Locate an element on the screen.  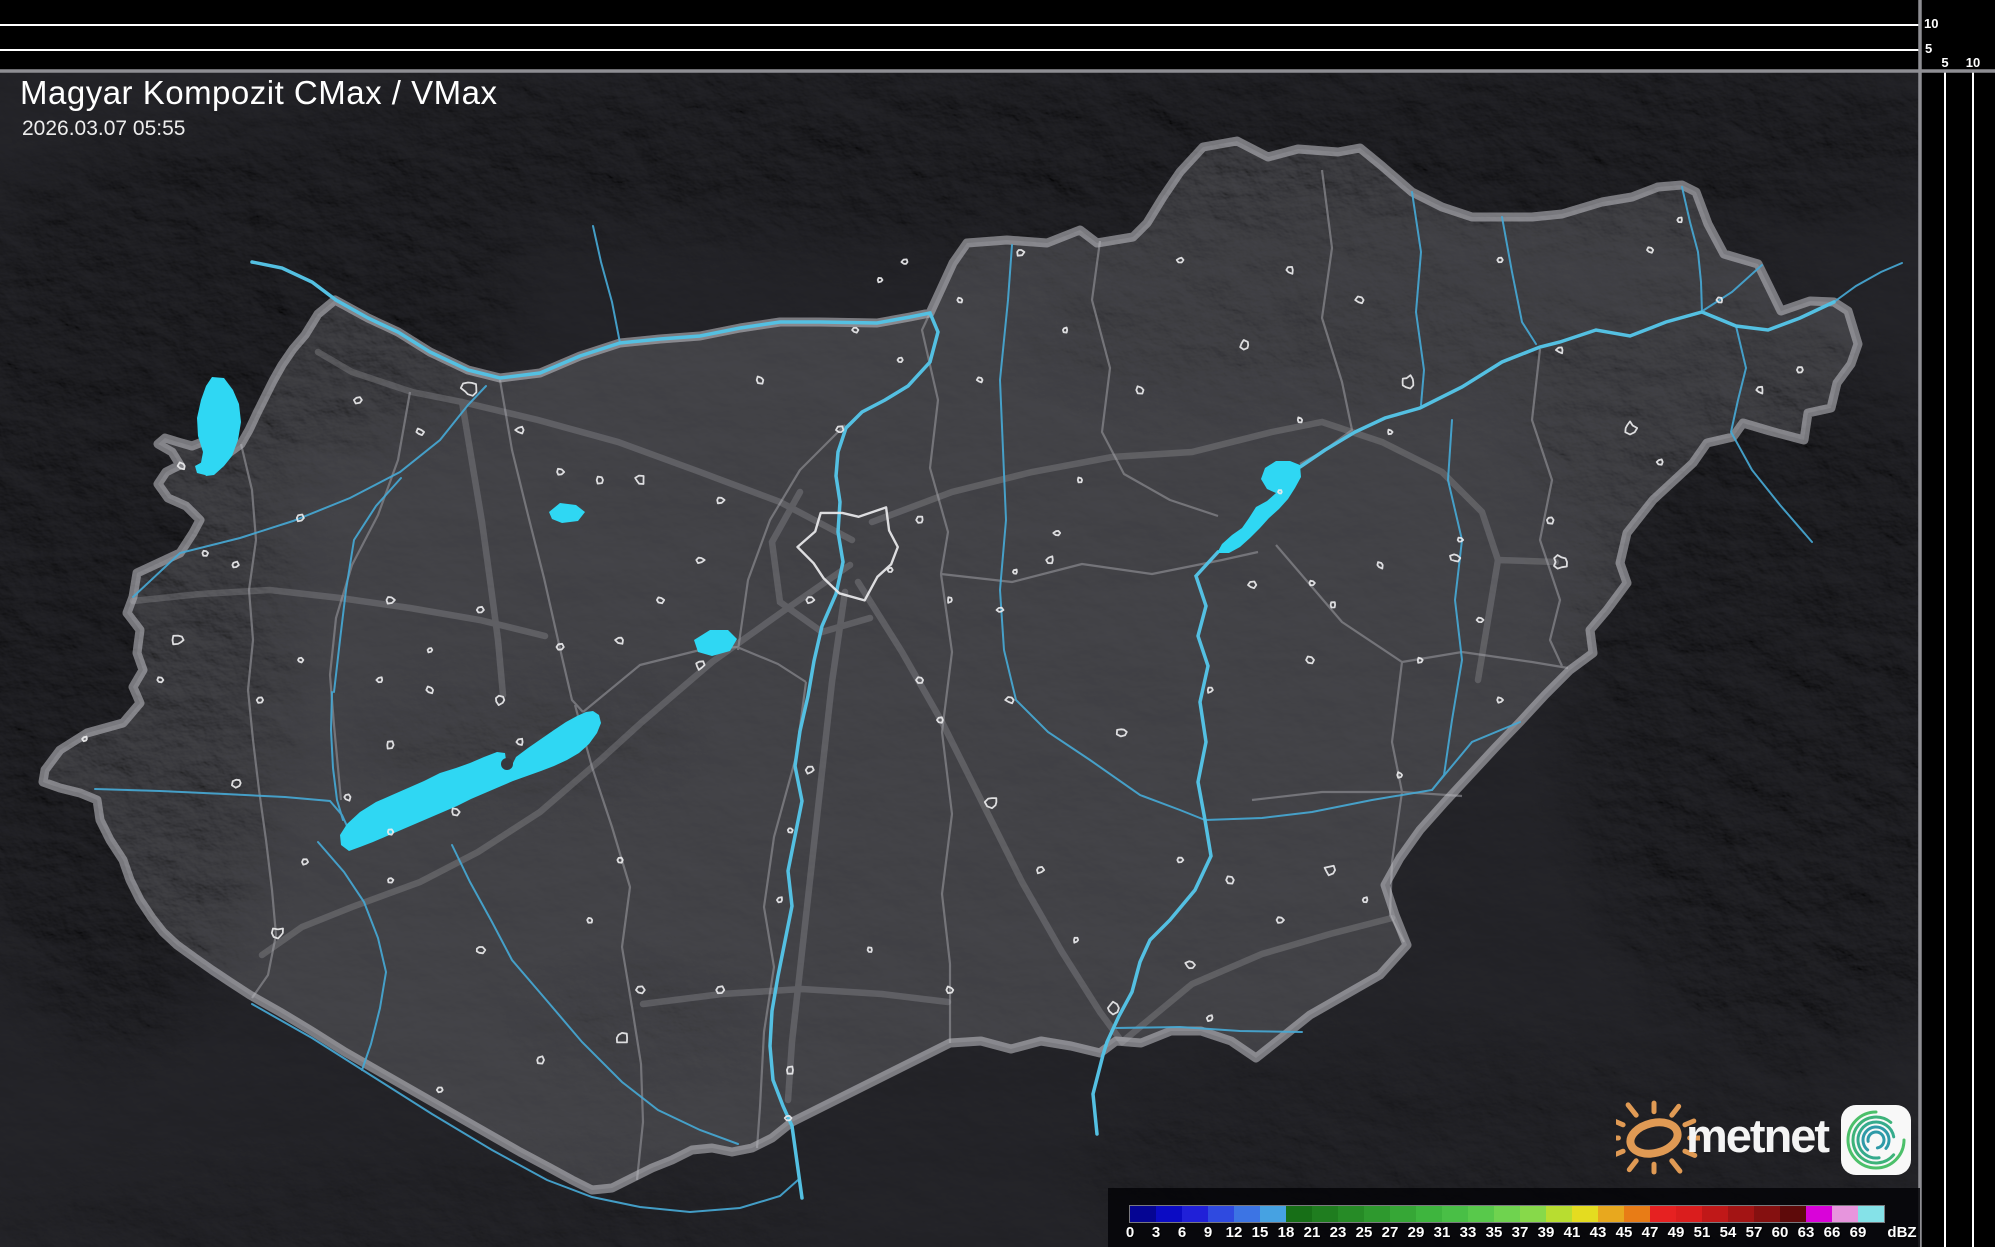
colorbar-tick: 6 is located at coordinates (1182, 1232).